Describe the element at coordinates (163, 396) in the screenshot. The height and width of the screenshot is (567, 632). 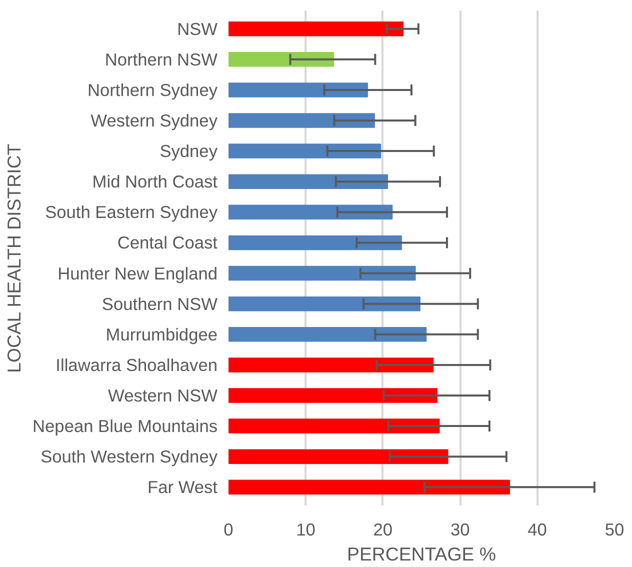
I see `y-tick-label: Western NSW` at that location.